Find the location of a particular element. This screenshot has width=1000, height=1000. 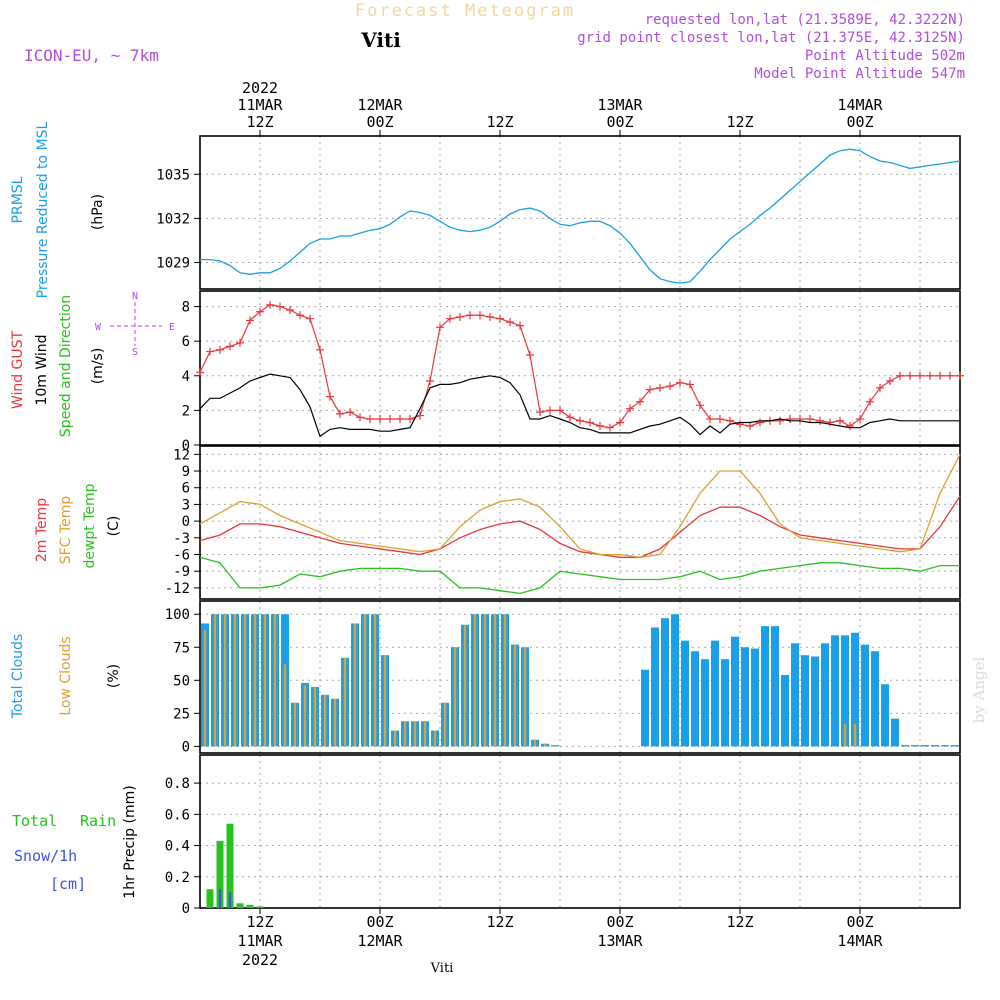

pressure-unit: (hPa) is located at coordinates (98, 212).